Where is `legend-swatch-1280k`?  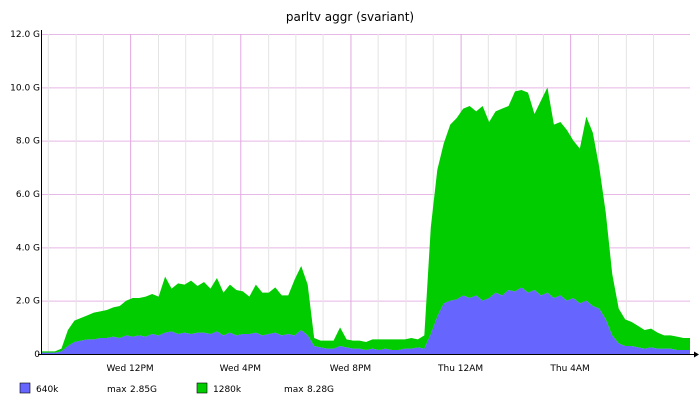 legend-swatch-1280k is located at coordinates (202, 388).